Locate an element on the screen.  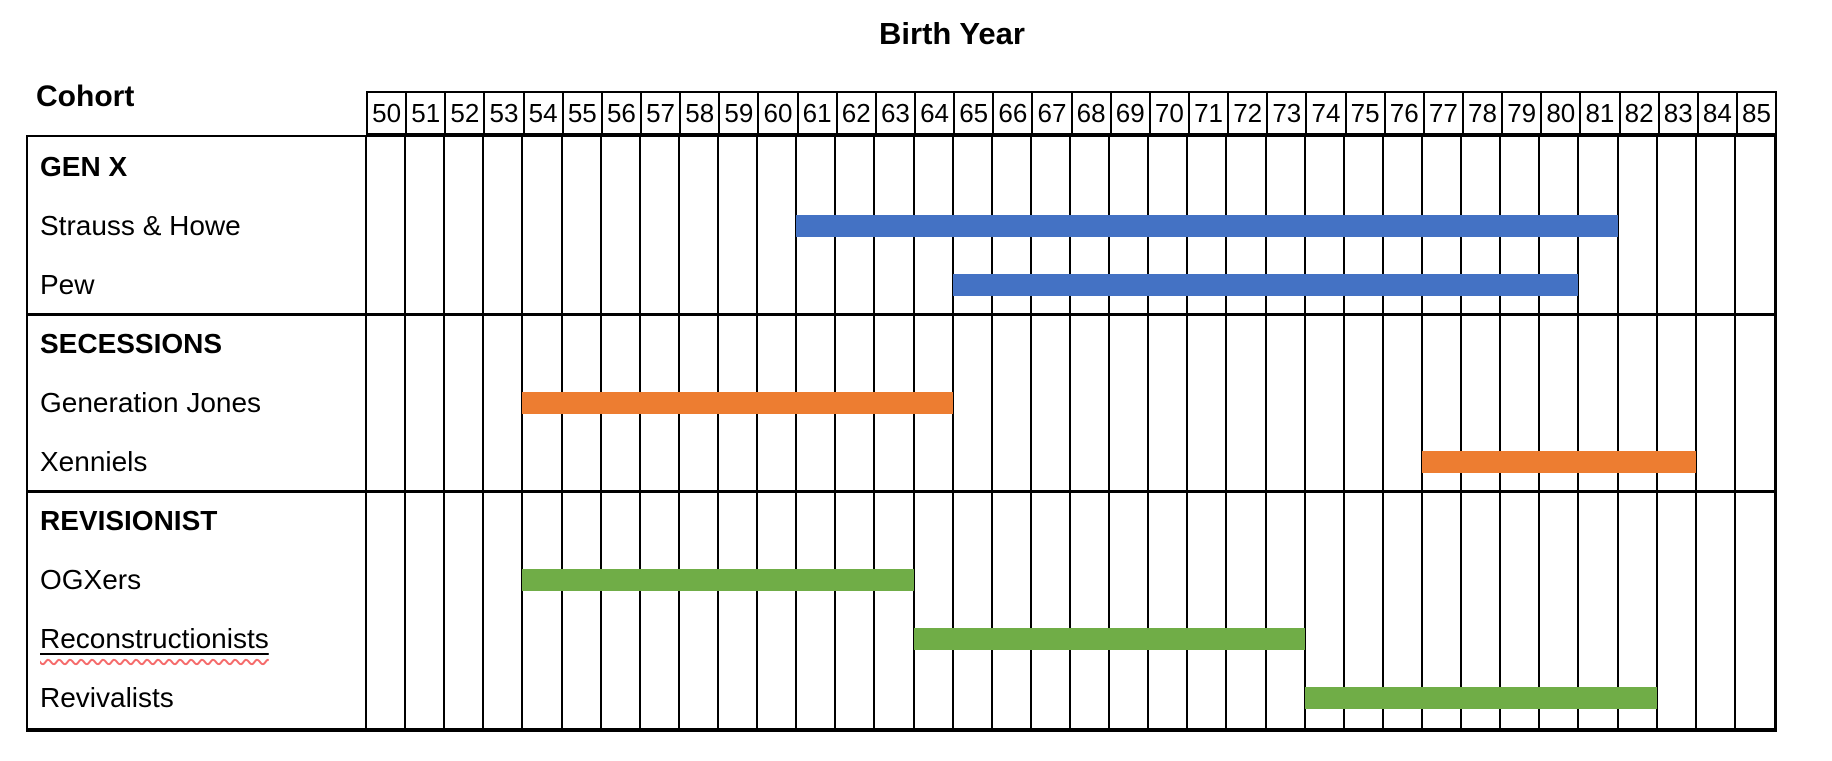
year-tick-65: 65 is located at coordinates (972, 113).